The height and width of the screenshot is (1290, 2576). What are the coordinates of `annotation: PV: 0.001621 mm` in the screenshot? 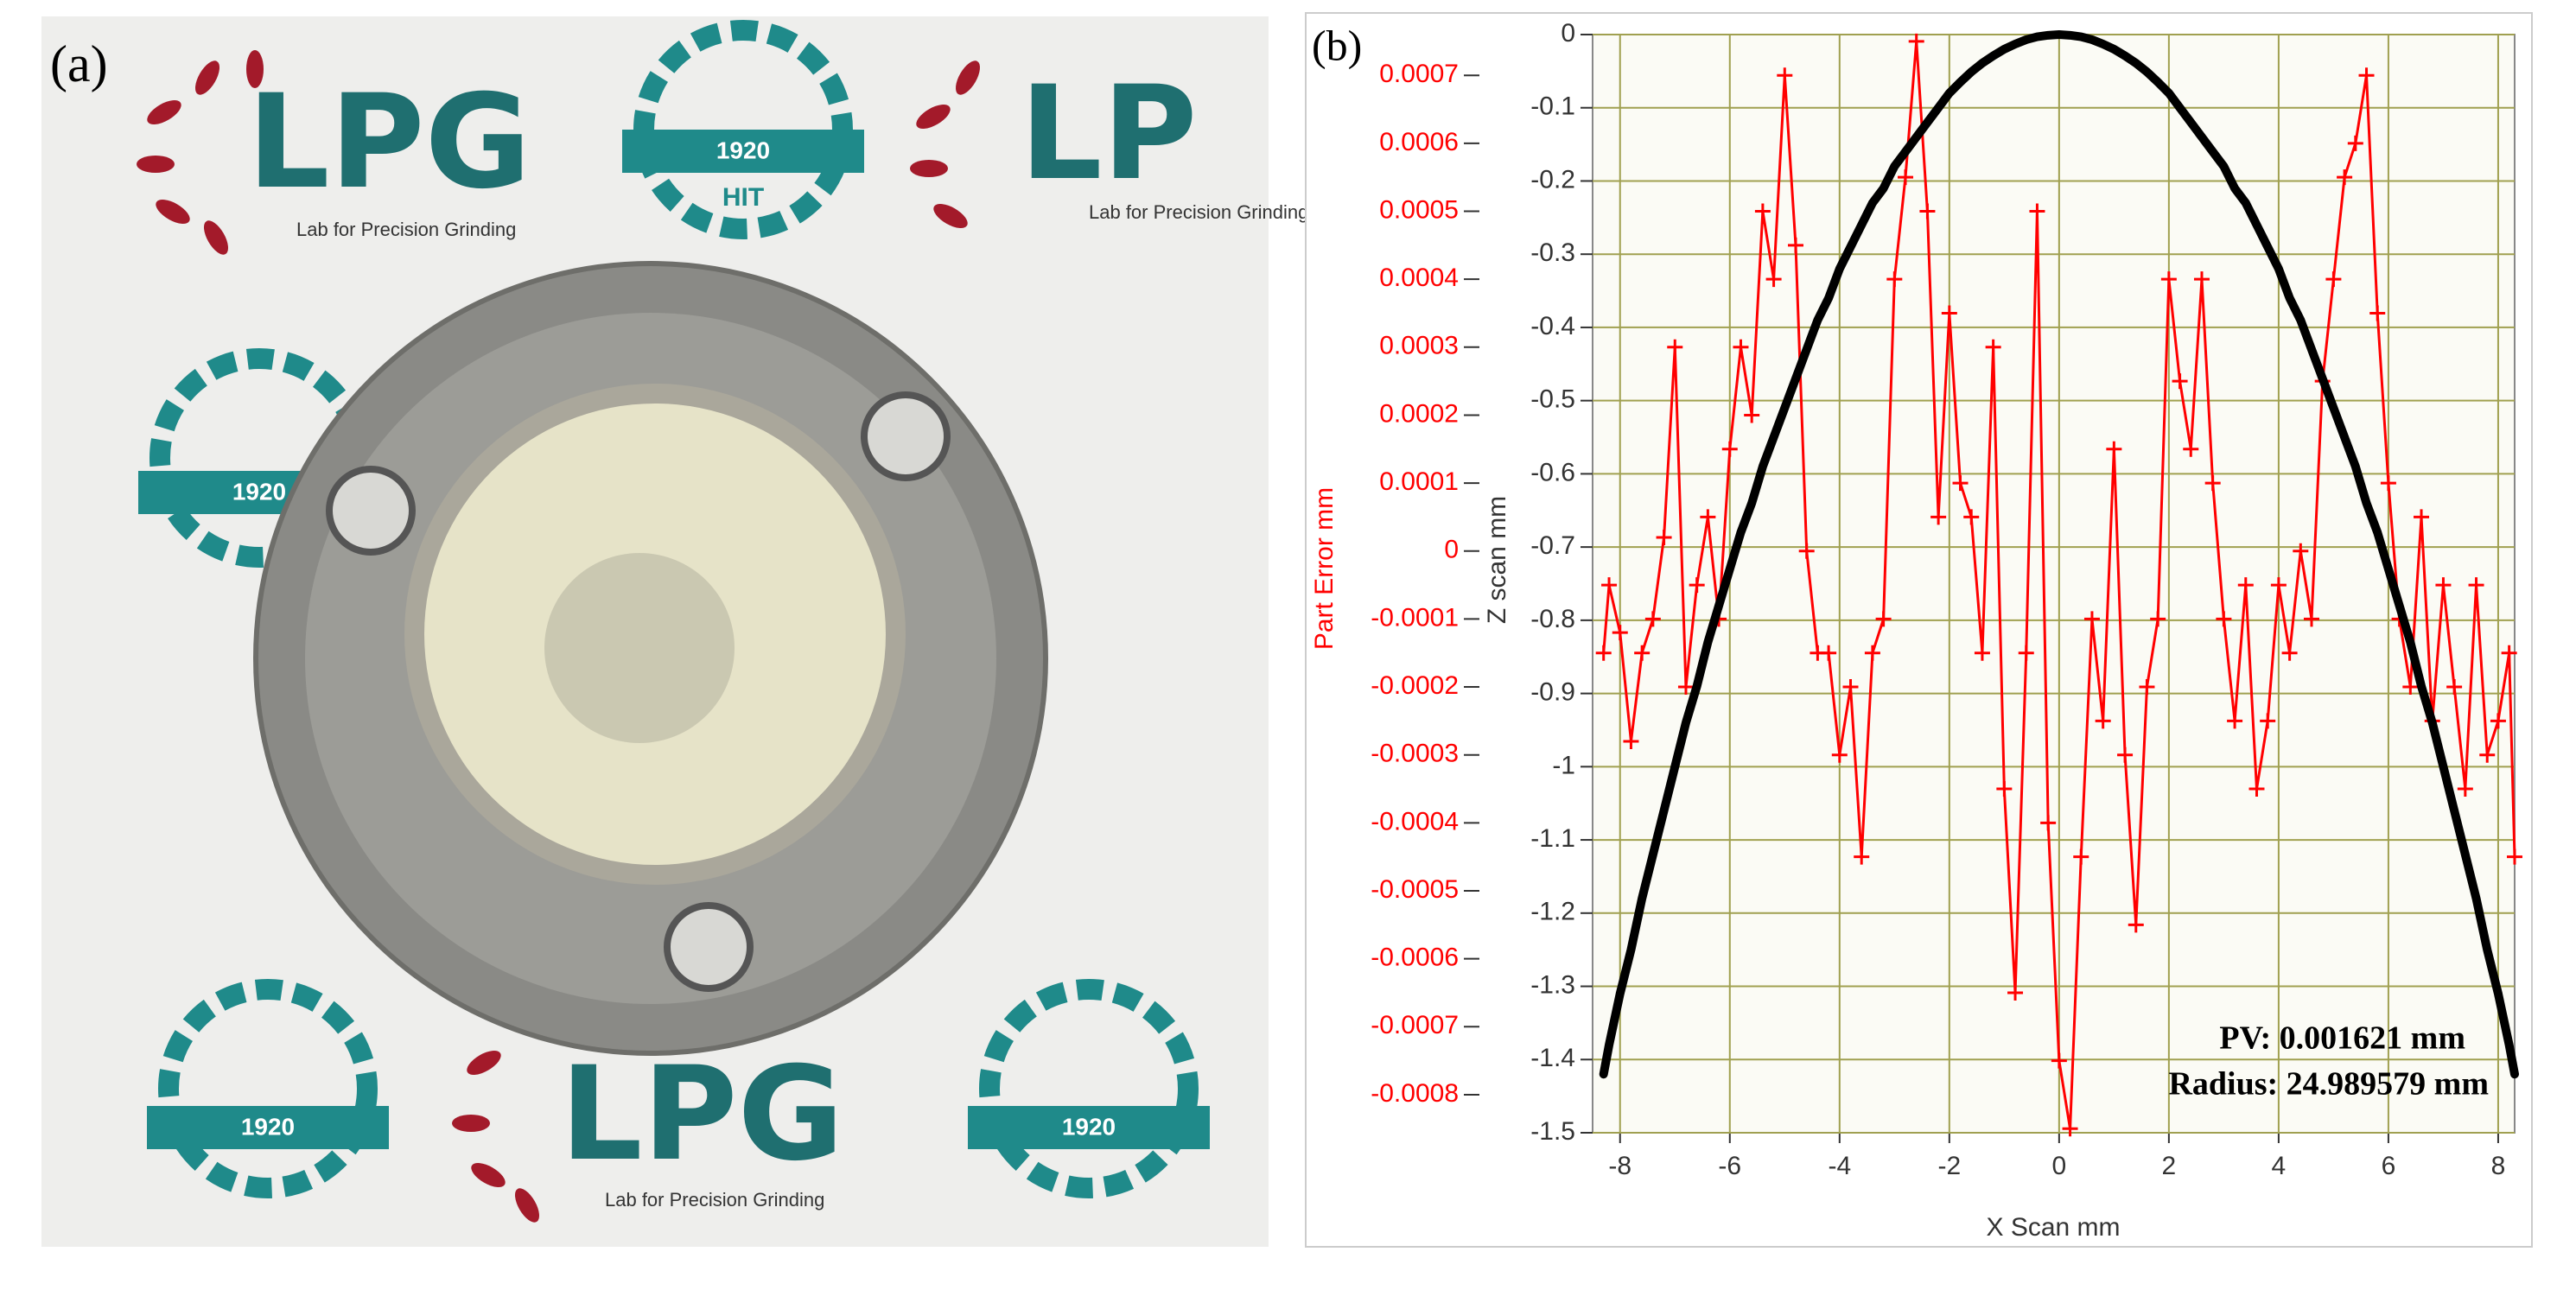 It's located at (2342, 1039).